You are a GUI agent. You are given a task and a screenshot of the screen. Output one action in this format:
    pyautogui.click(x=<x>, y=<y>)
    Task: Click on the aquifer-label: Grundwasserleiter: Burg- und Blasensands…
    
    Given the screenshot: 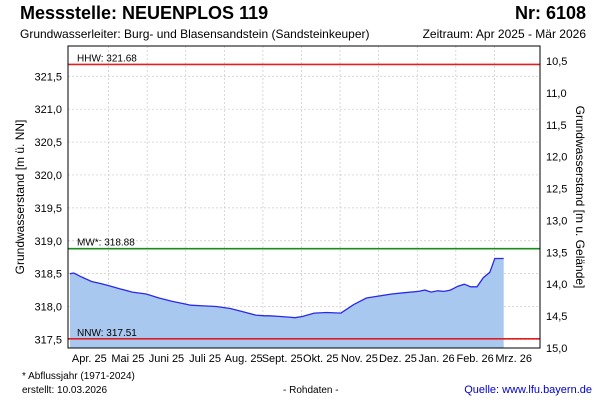 What is the action you would take?
    pyautogui.click(x=195, y=34)
    